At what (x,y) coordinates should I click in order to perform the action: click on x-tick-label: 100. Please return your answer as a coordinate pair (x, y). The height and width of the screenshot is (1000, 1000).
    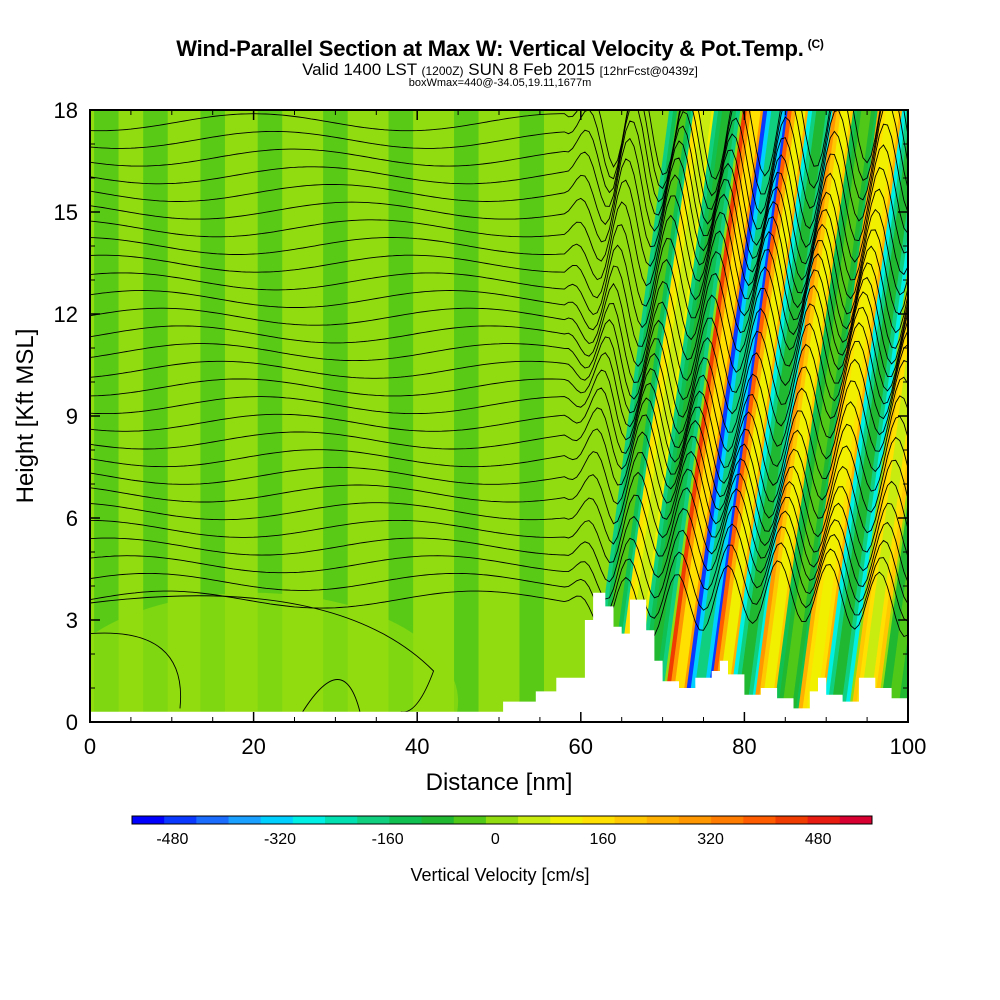
    Looking at the image, I should click on (908, 746).